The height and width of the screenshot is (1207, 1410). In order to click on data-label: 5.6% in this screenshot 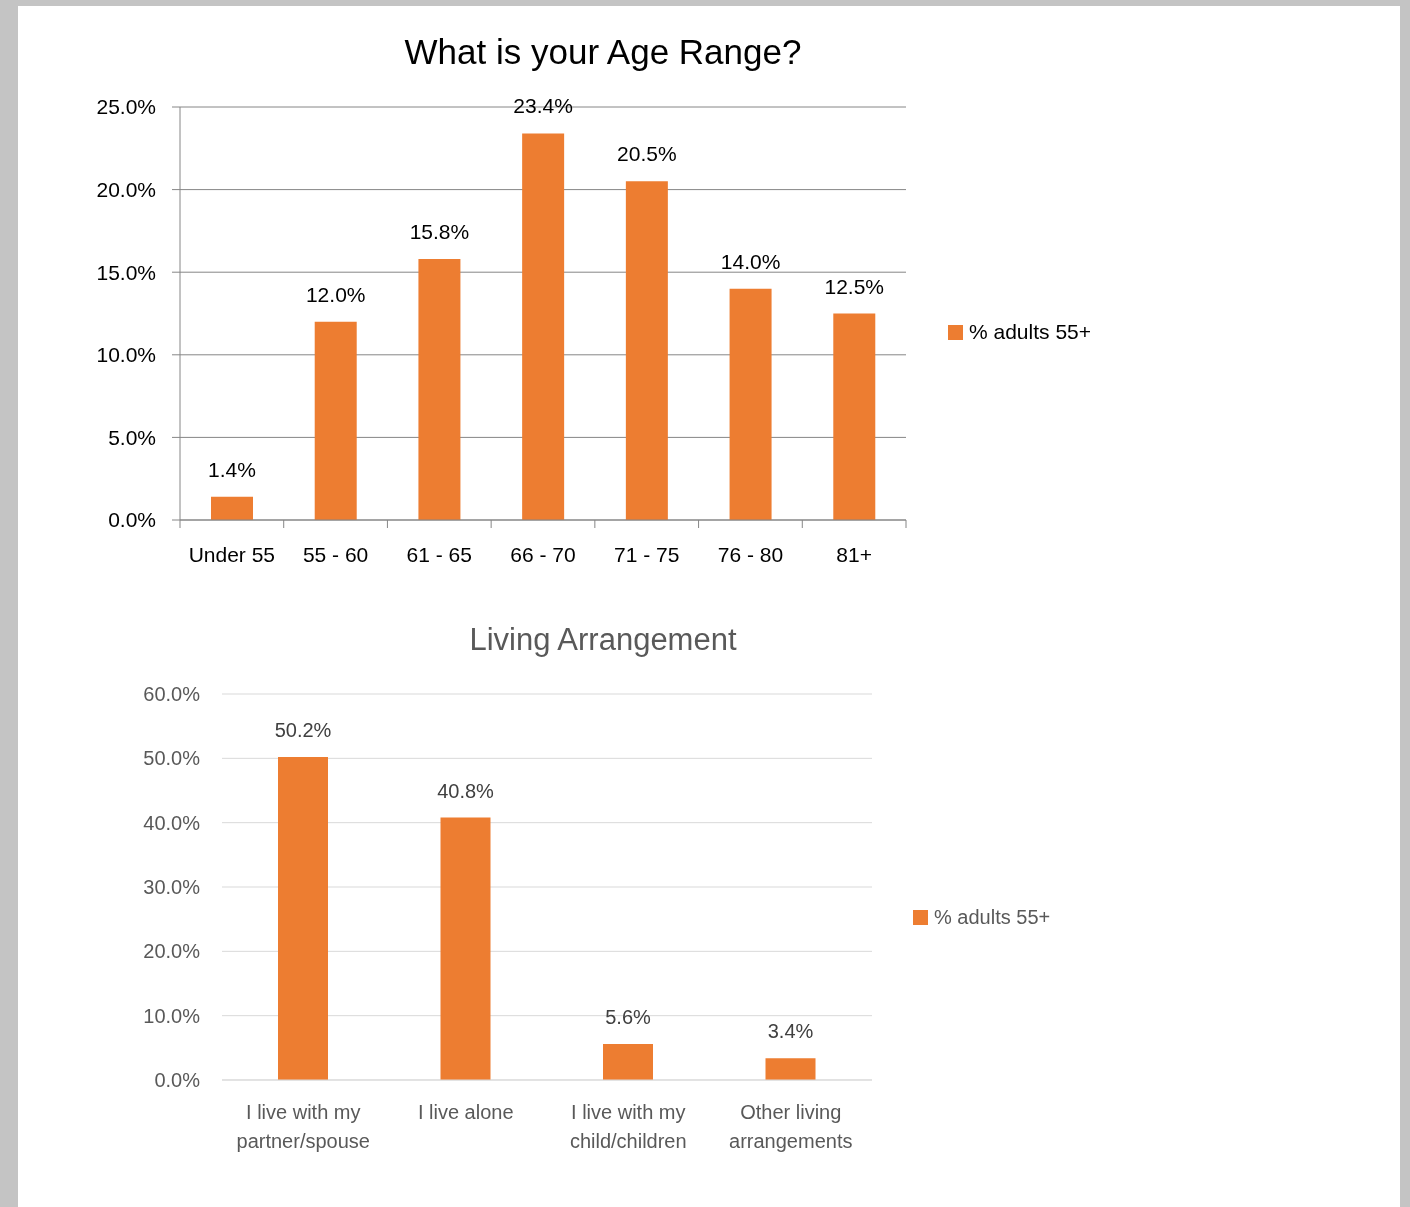, I will do `click(628, 1016)`.